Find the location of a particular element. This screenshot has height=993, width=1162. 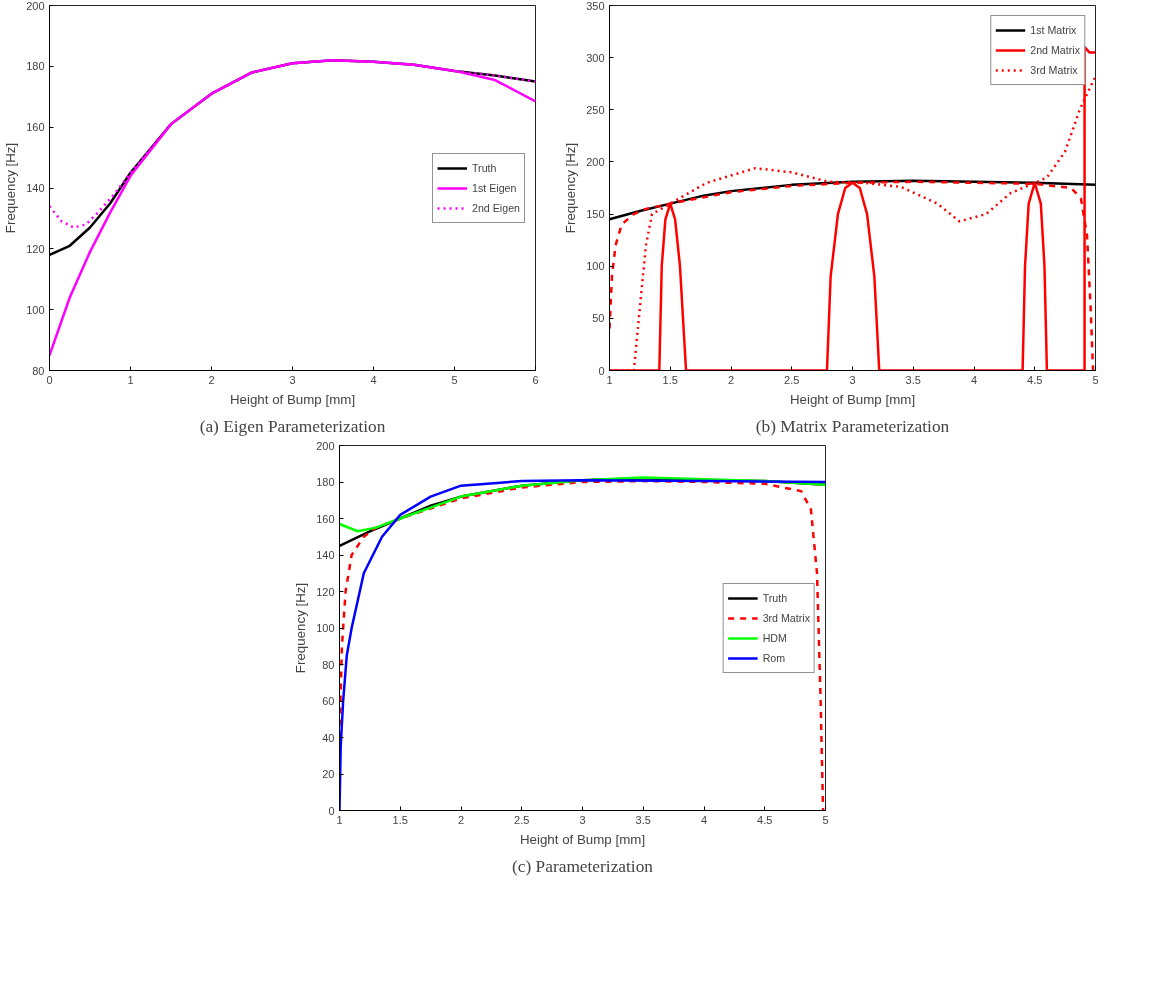

legend-label: 2nd Matrix is located at coordinates (1055, 50).